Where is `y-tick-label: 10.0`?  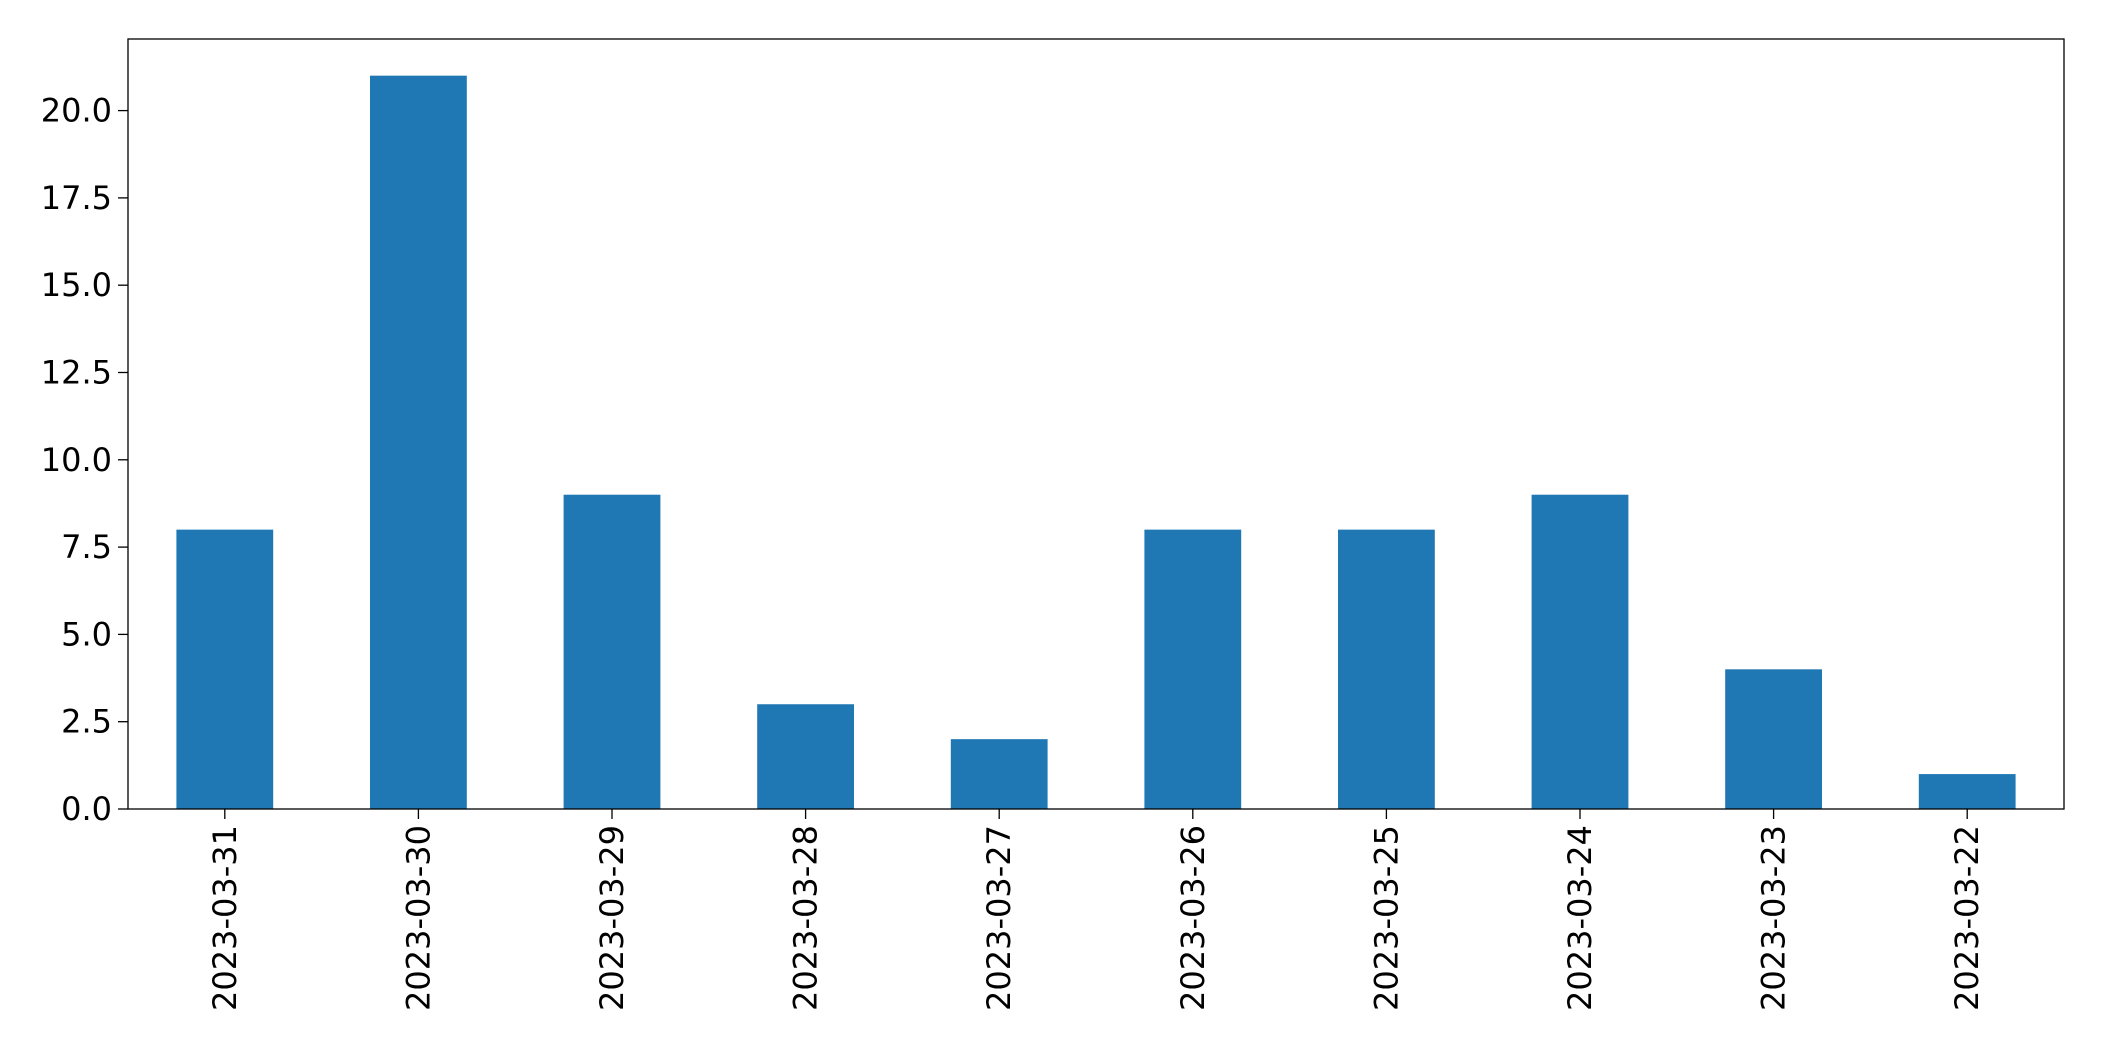
y-tick-label: 10.0 is located at coordinates (76, 460).